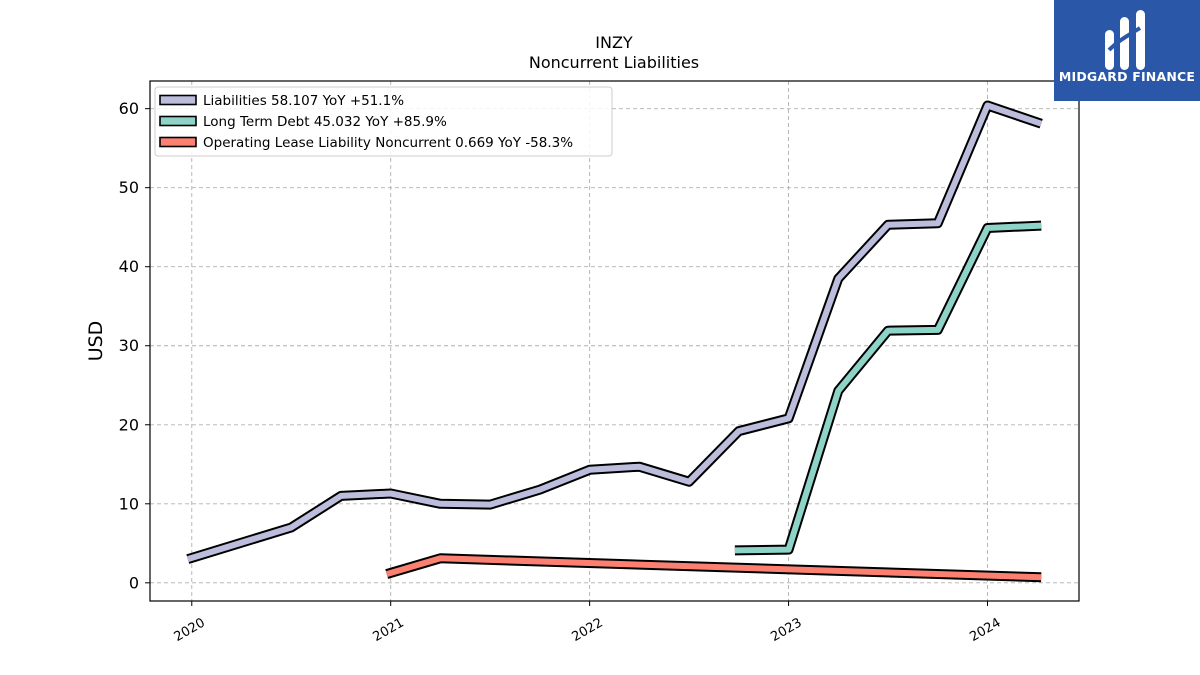 Image resolution: width=1200 pixels, height=675 pixels. Describe the element at coordinates (985, 630) in the screenshot. I see `x-tick-label: 2024` at that location.